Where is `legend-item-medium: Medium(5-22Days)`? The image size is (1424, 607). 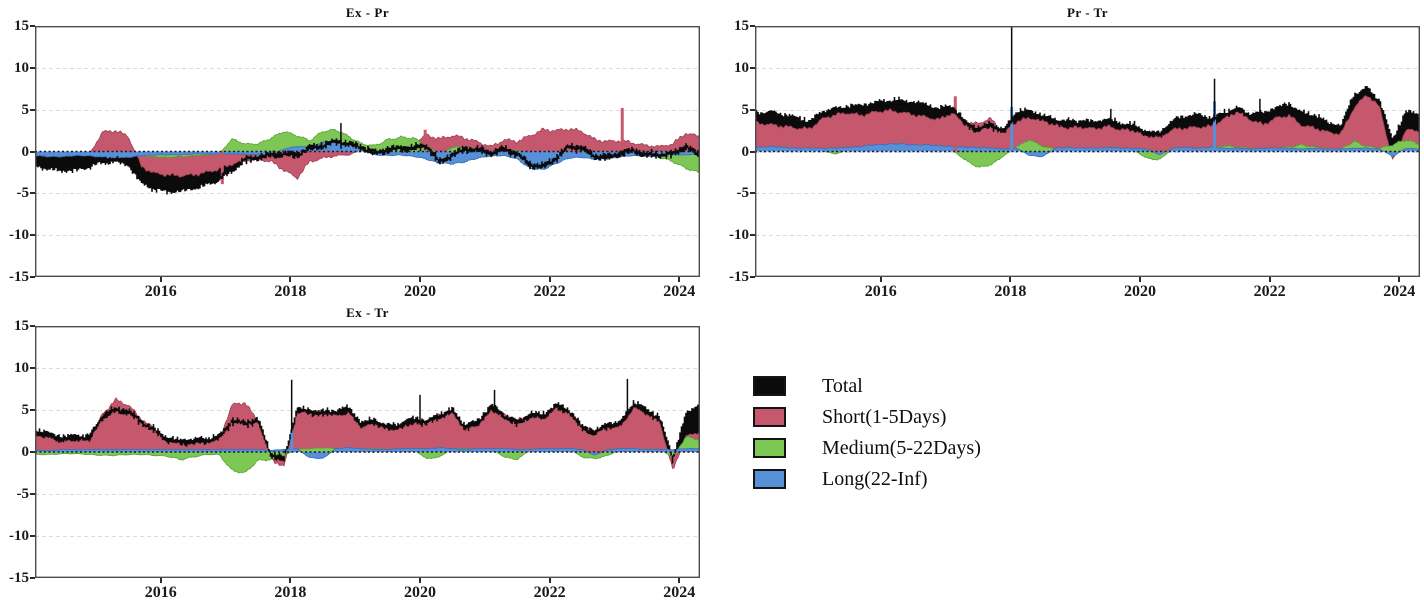 legend-item-medium: Medium(5-22Days) is located at coordinates (867, 448).